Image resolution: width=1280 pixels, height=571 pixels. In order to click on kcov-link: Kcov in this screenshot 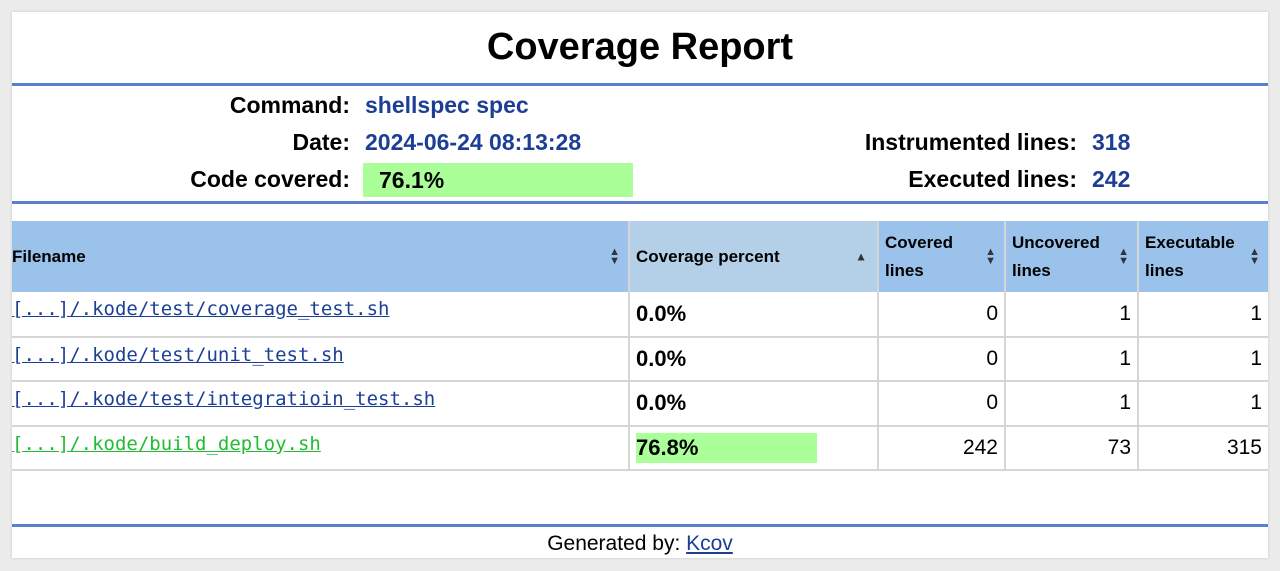, I will do `click(709, 543)`.